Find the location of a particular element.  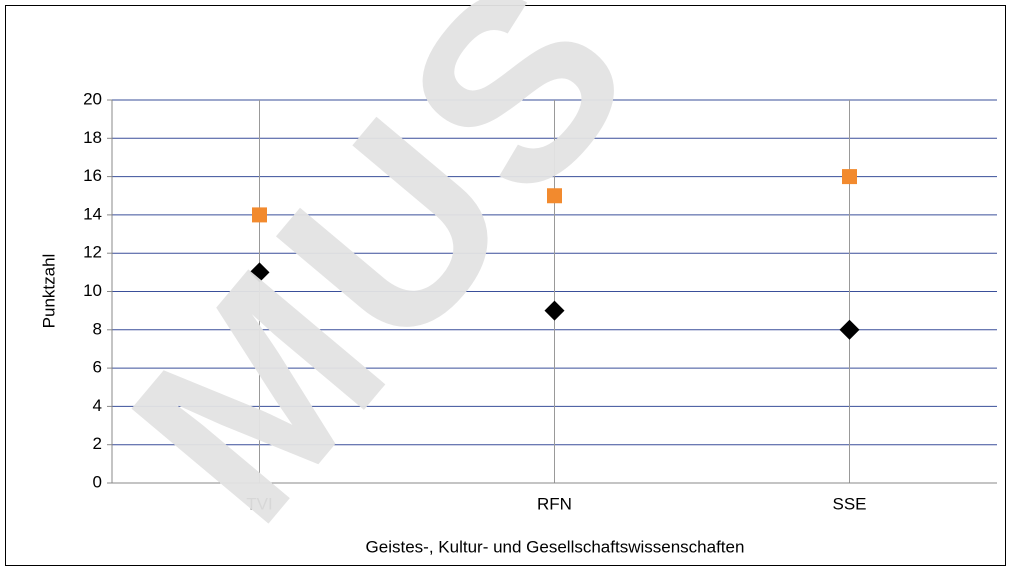

y-tick-label: 14 is located at coordinates (92, 213).